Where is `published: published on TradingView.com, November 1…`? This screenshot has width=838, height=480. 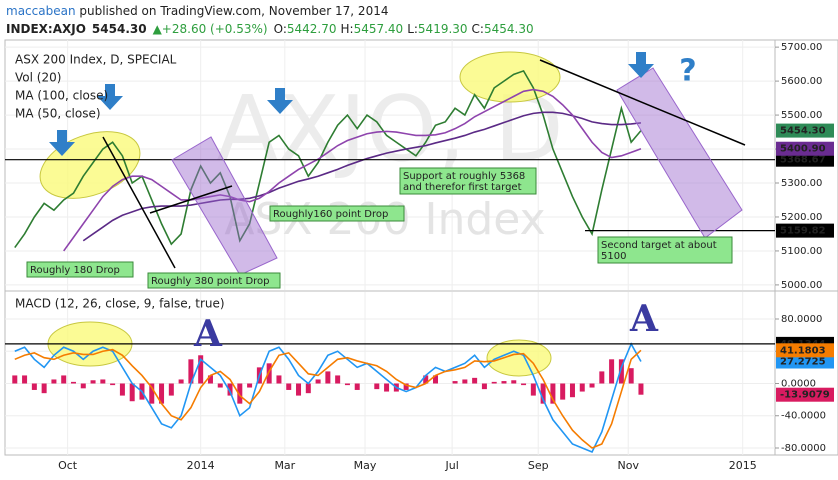
published: published on TradingView.com, November 1… is located at coordinates (232, 11).